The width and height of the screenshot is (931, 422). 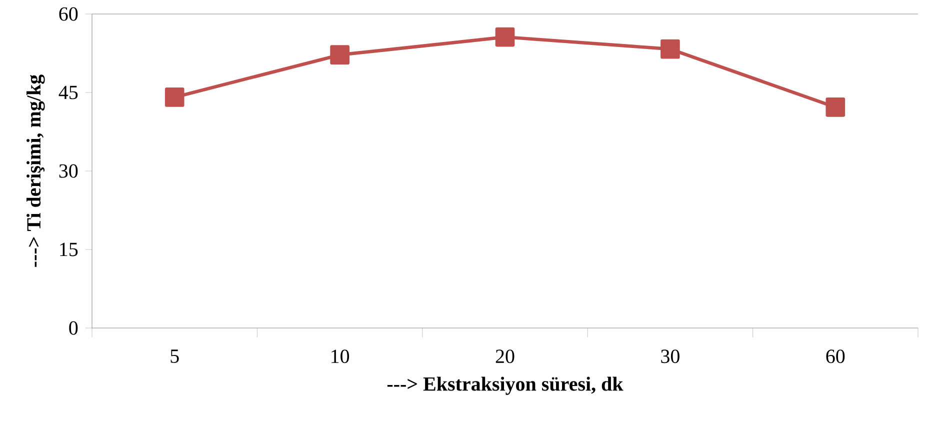 I want to click on y-tick-label: 30, so click(x=68, y=171).